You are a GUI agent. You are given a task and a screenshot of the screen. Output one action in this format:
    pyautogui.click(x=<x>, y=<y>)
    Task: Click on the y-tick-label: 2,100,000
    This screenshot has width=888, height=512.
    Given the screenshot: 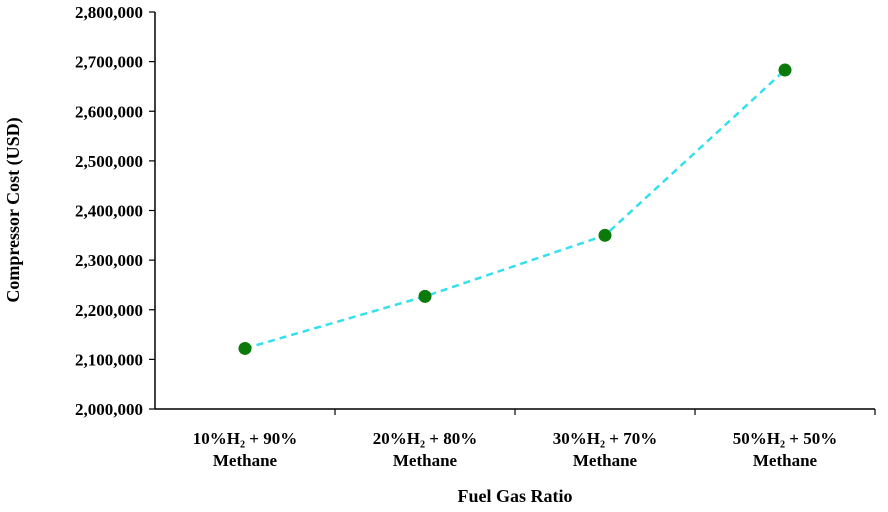 What is the action you would take?
    pyautogui.click(x=109, y=359)
    